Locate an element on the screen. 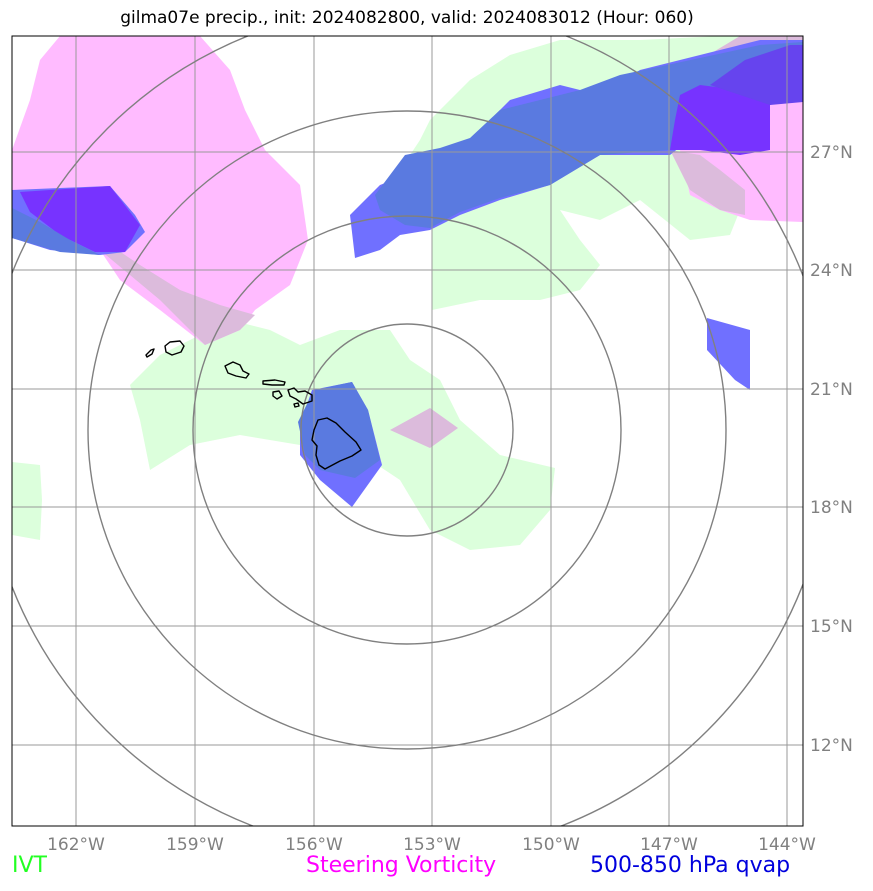  coastlines is located at coordinates (253, 405).